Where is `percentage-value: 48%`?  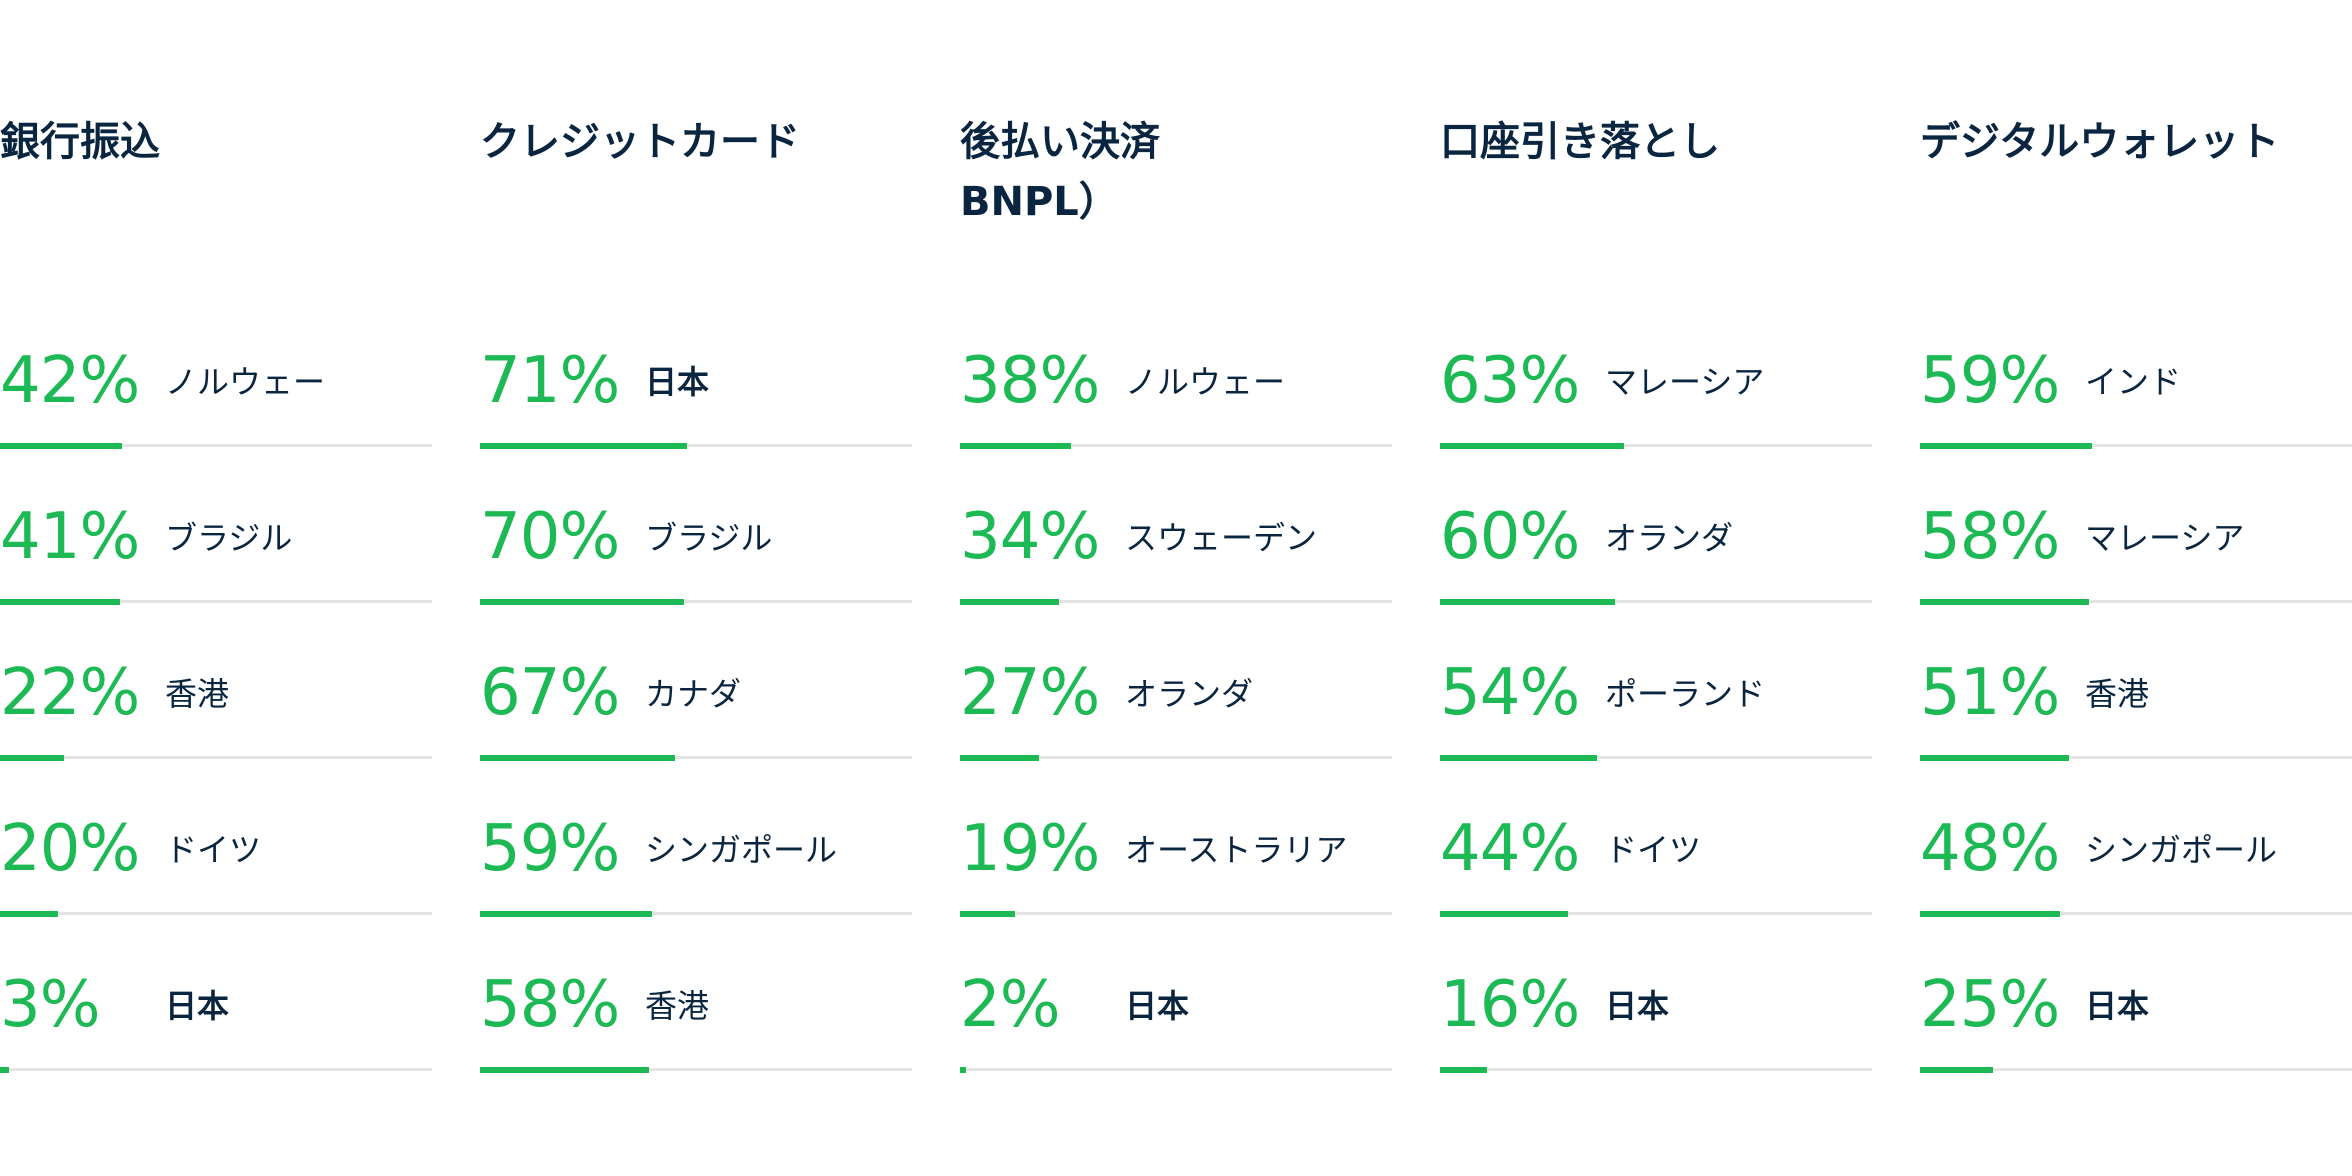 percentage-value: 48% is located at coordinates (1990, 849).